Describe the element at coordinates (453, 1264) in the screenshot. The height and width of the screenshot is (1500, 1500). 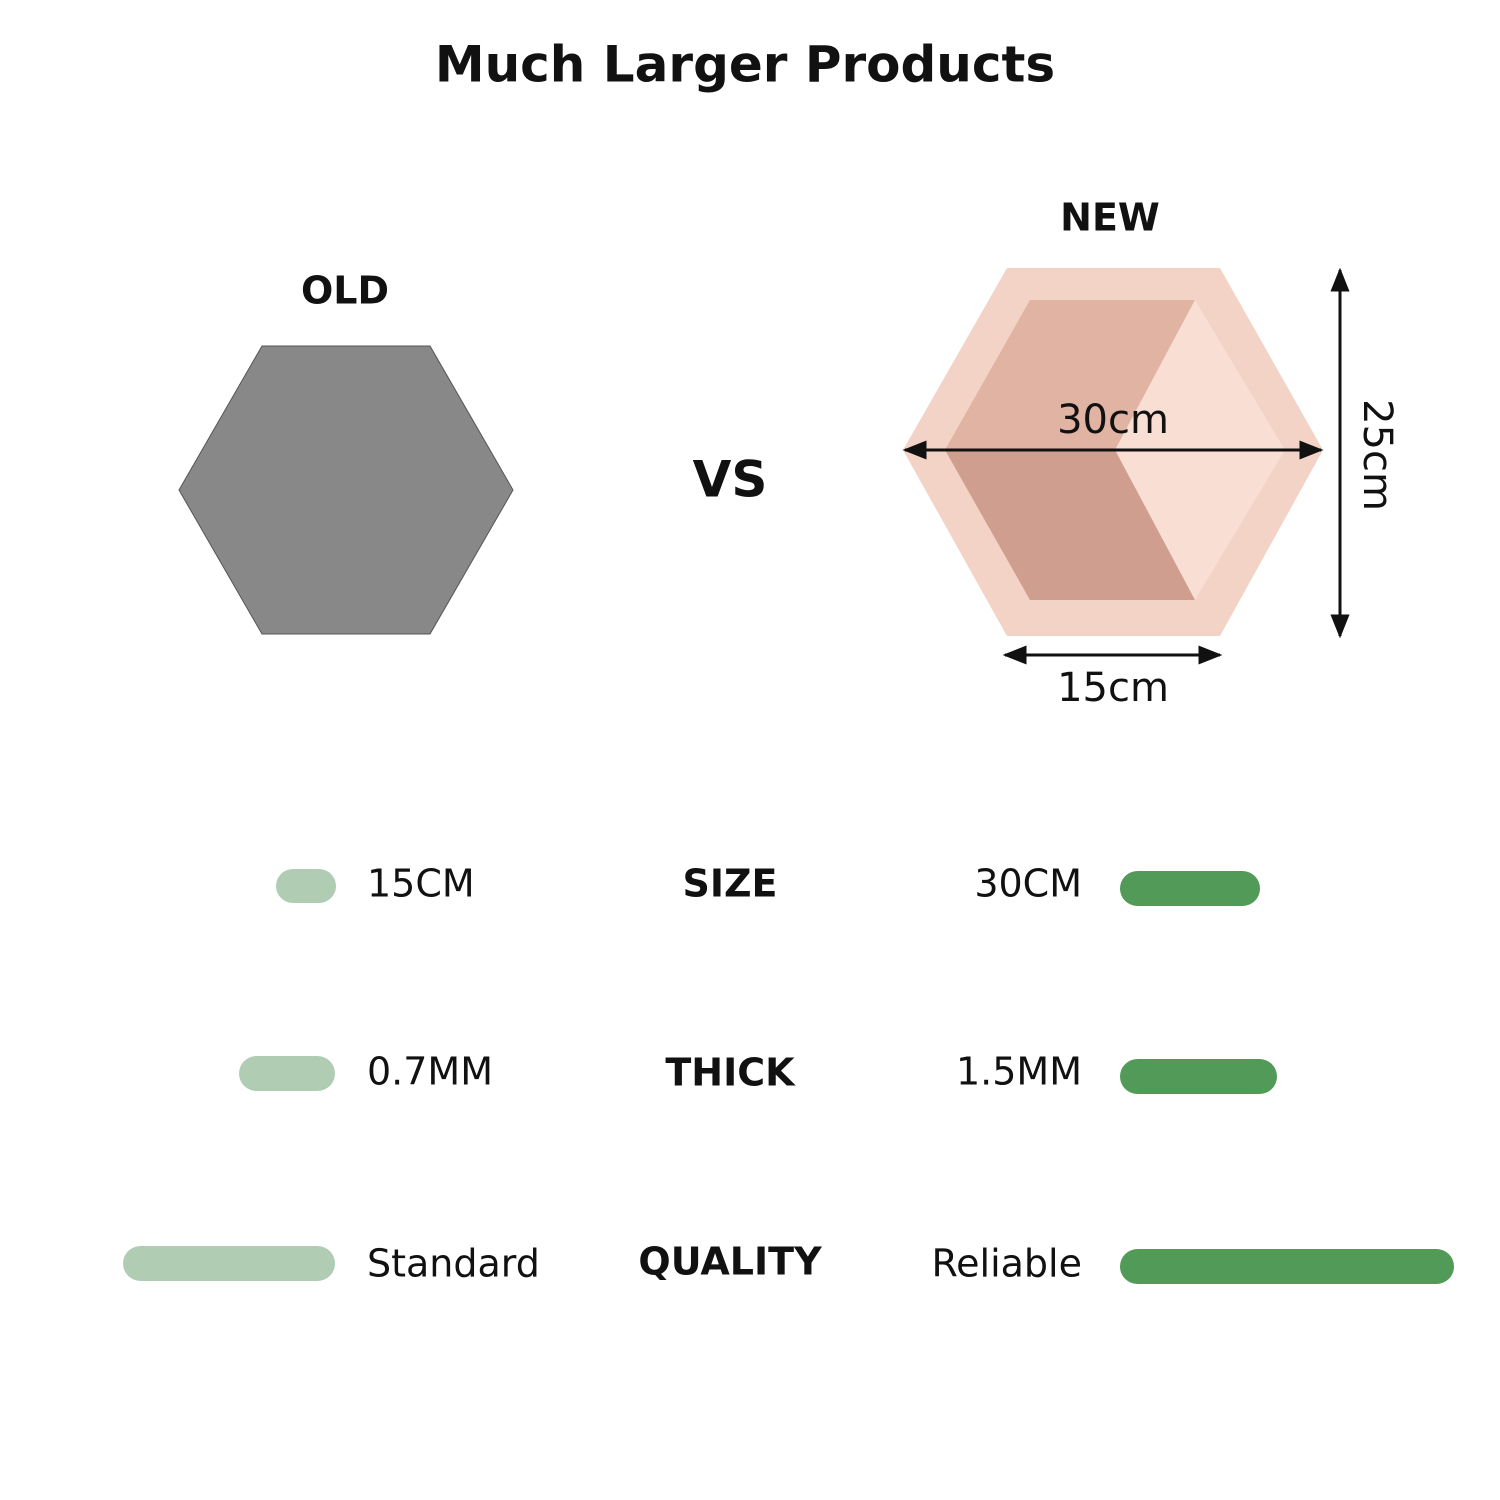
I see `old-value: Standard` at that location.